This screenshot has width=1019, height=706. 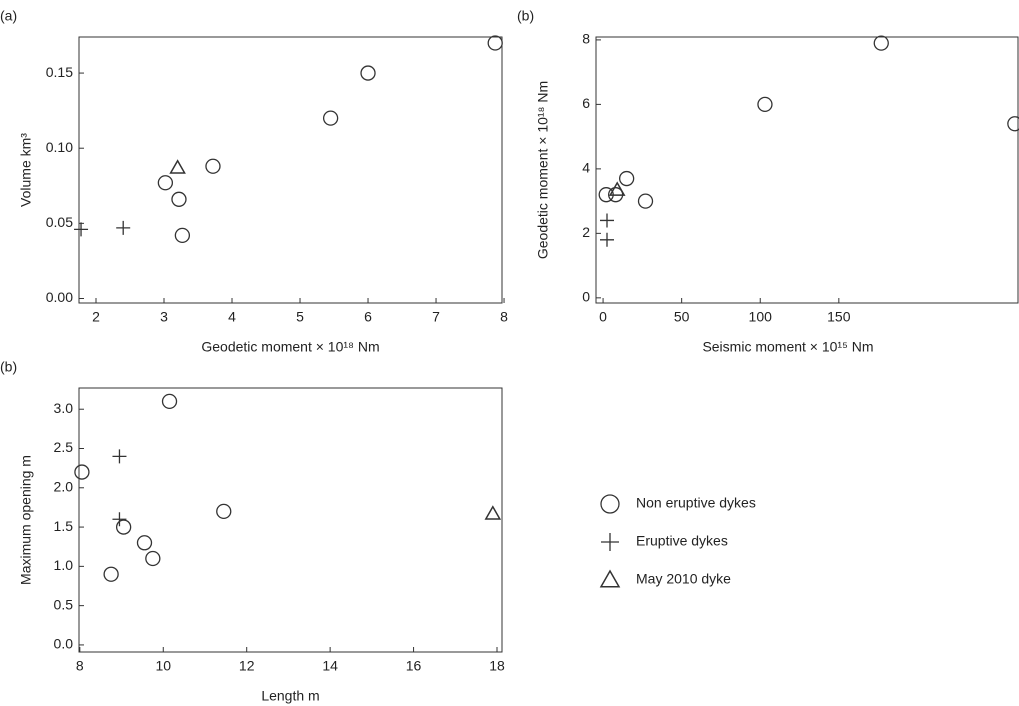 I want to click on x-tick-label: 18, so click(x=497, y=666).